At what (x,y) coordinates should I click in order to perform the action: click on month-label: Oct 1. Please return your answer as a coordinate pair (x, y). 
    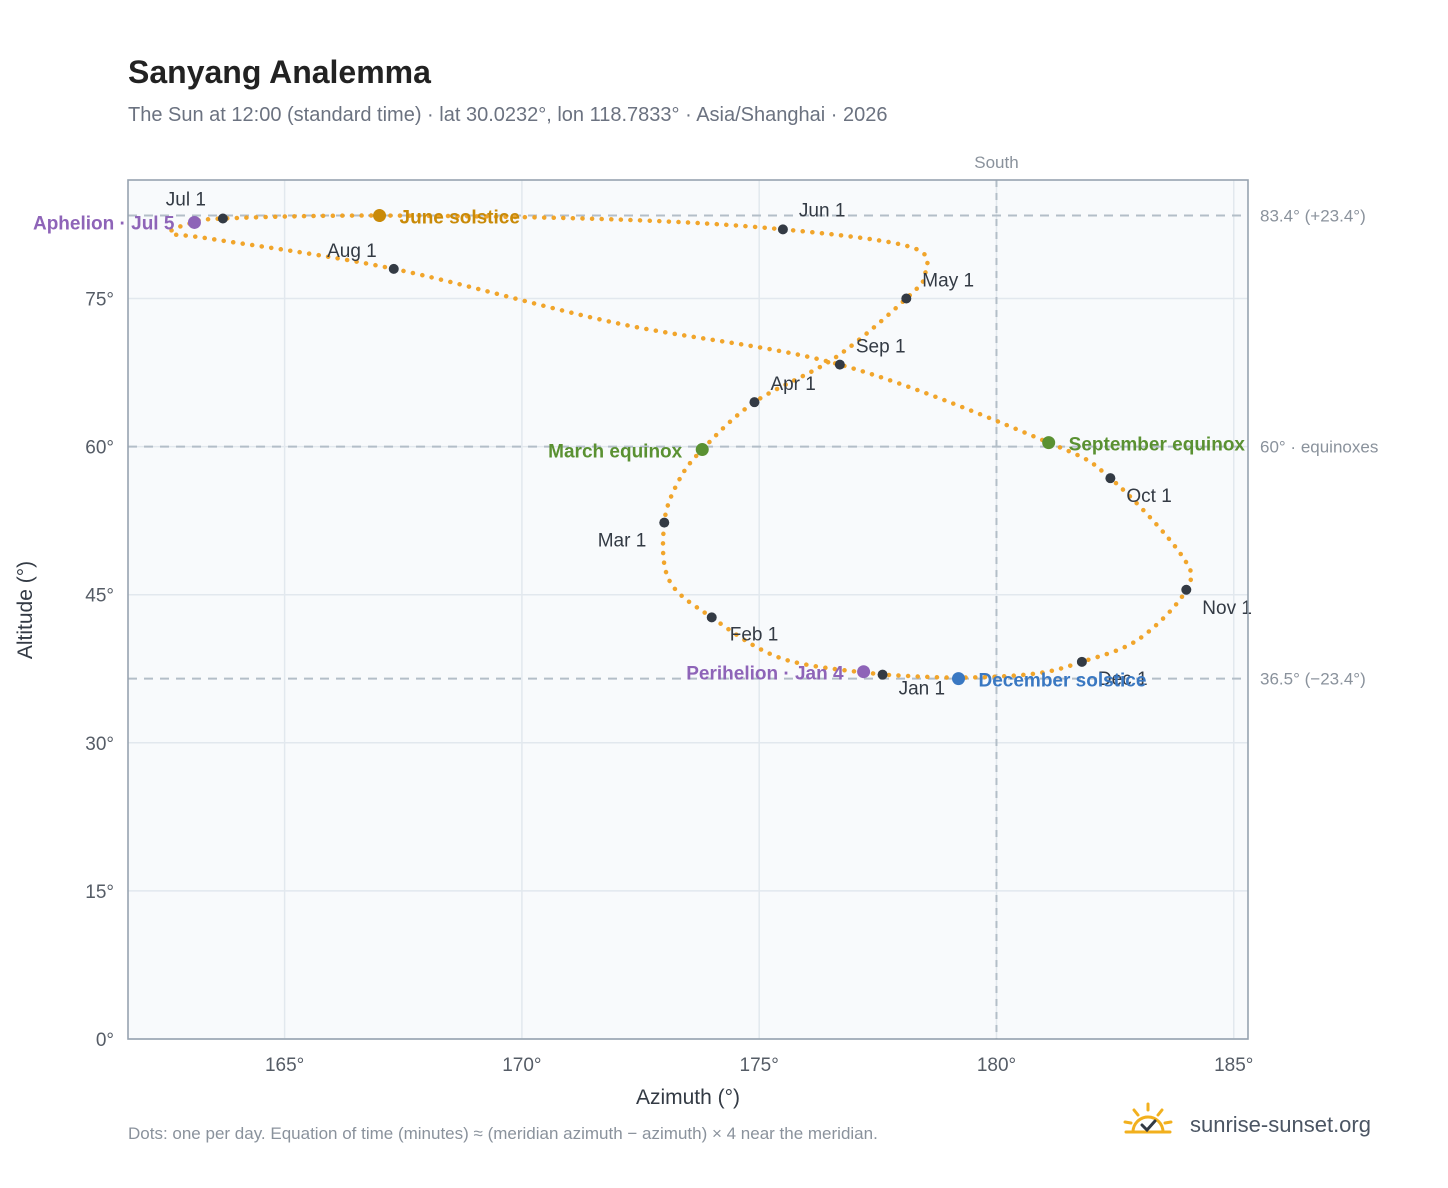
    Looking at the image, I should click on (1148, 496).